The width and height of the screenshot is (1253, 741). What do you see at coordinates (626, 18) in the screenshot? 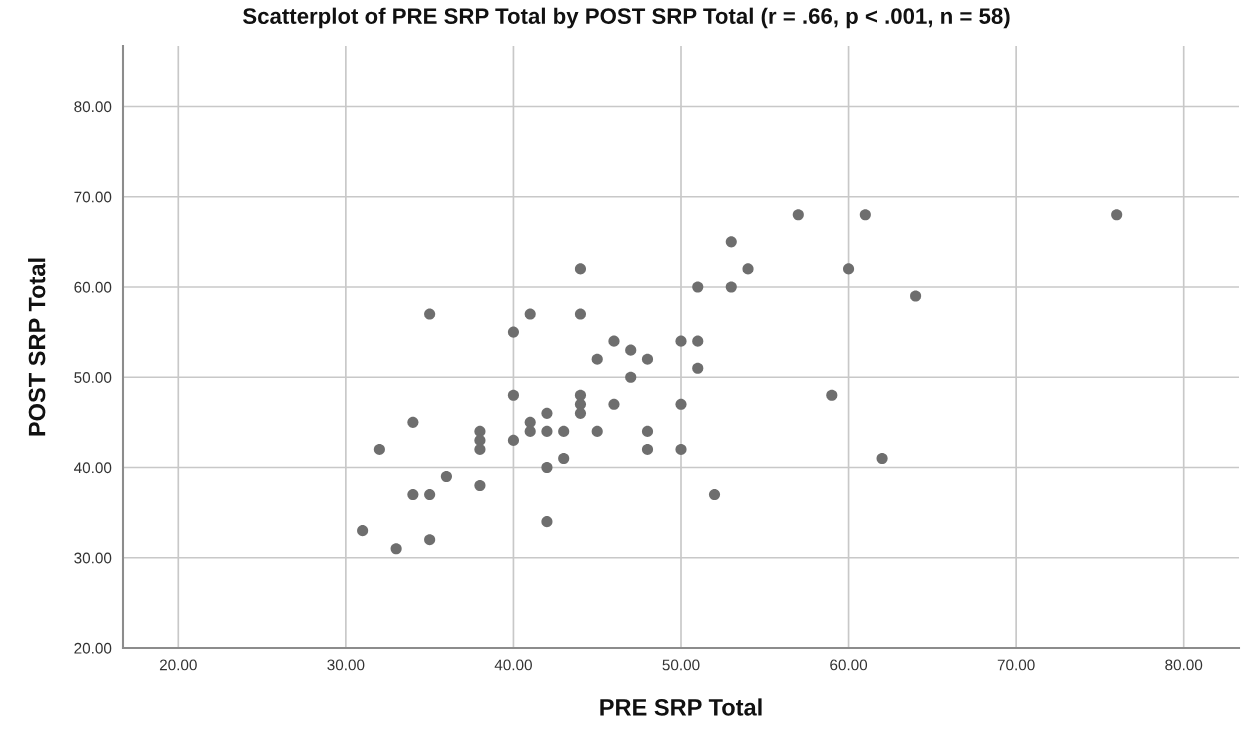
I see `chart-title: Scatterplot of PRE SRP Total by POST SRP Total (r = .66, p < .001, n = 58)` at bounding box center [626, 18].